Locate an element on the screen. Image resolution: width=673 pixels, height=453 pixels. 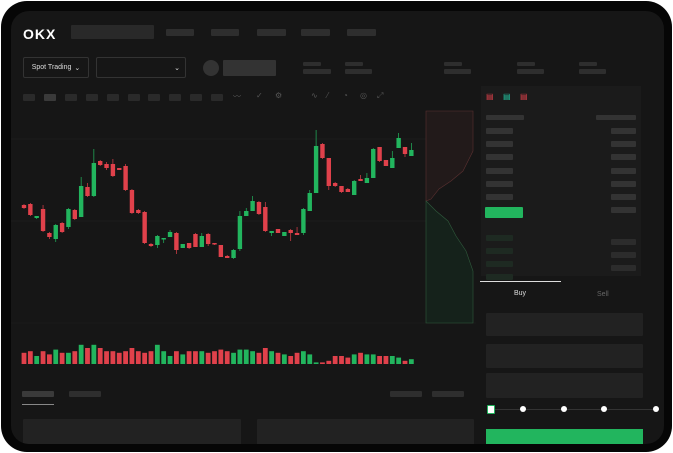
line-icon: ∿ is located at coordinates (314, 95).